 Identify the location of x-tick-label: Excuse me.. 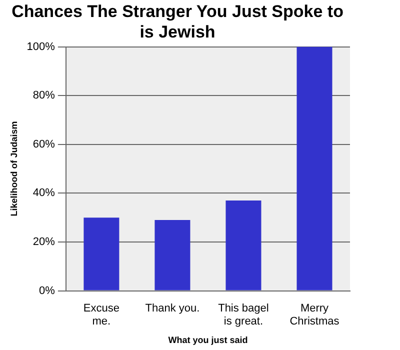
(101, 315).